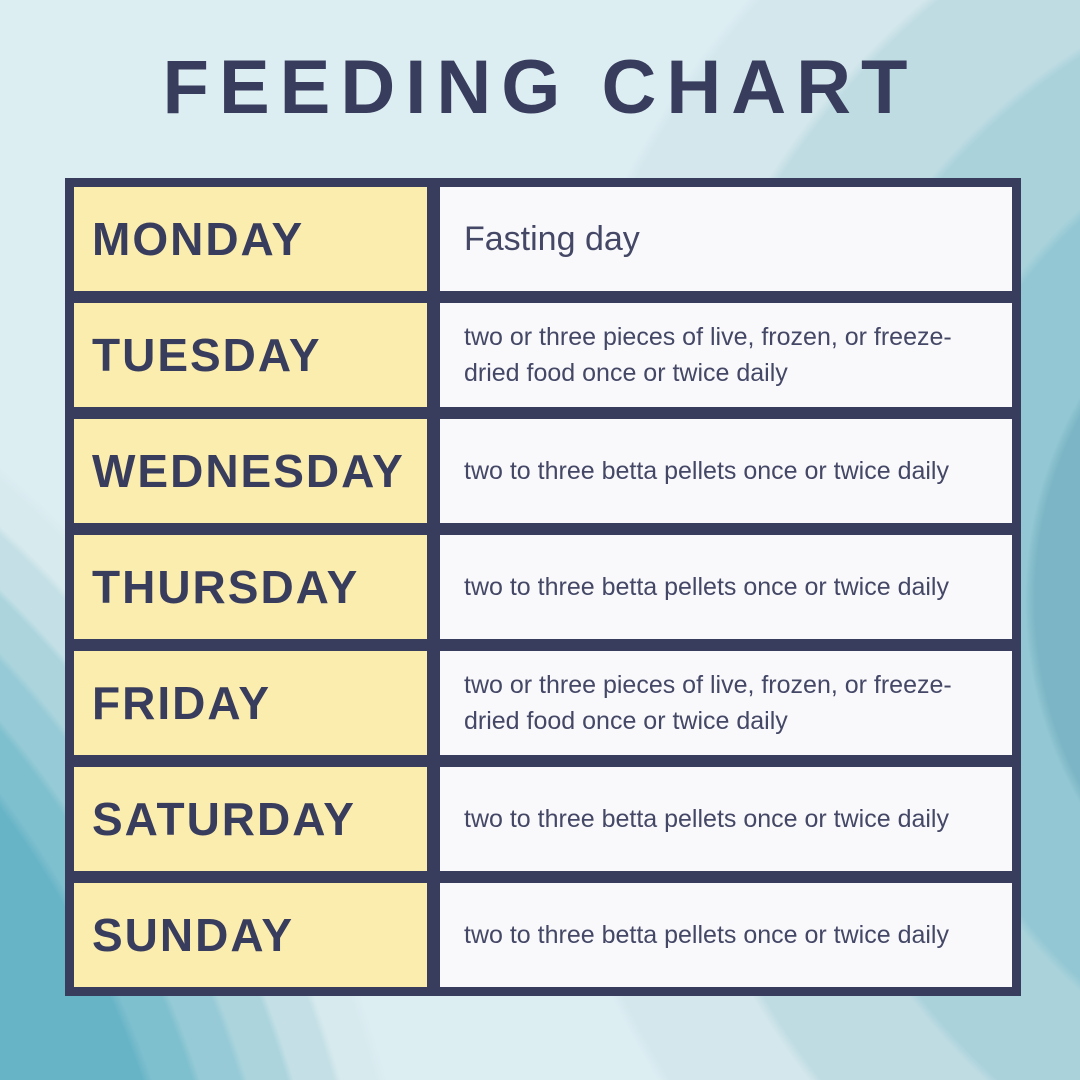 This screenshot has height=1080, width=1080. What do you see at coordinates (726, 239) in the screenshot?
I see `instruction-cell: Fasting day` at bounding box center [726, 239].